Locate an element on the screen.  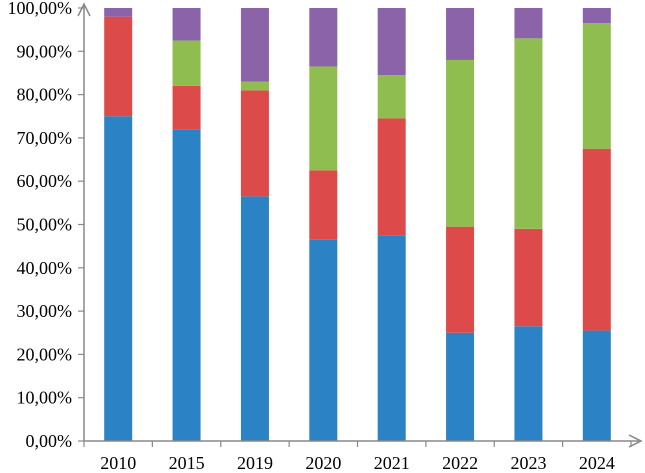
x-tick-label: 2019 is located at coordinates (255, 463).